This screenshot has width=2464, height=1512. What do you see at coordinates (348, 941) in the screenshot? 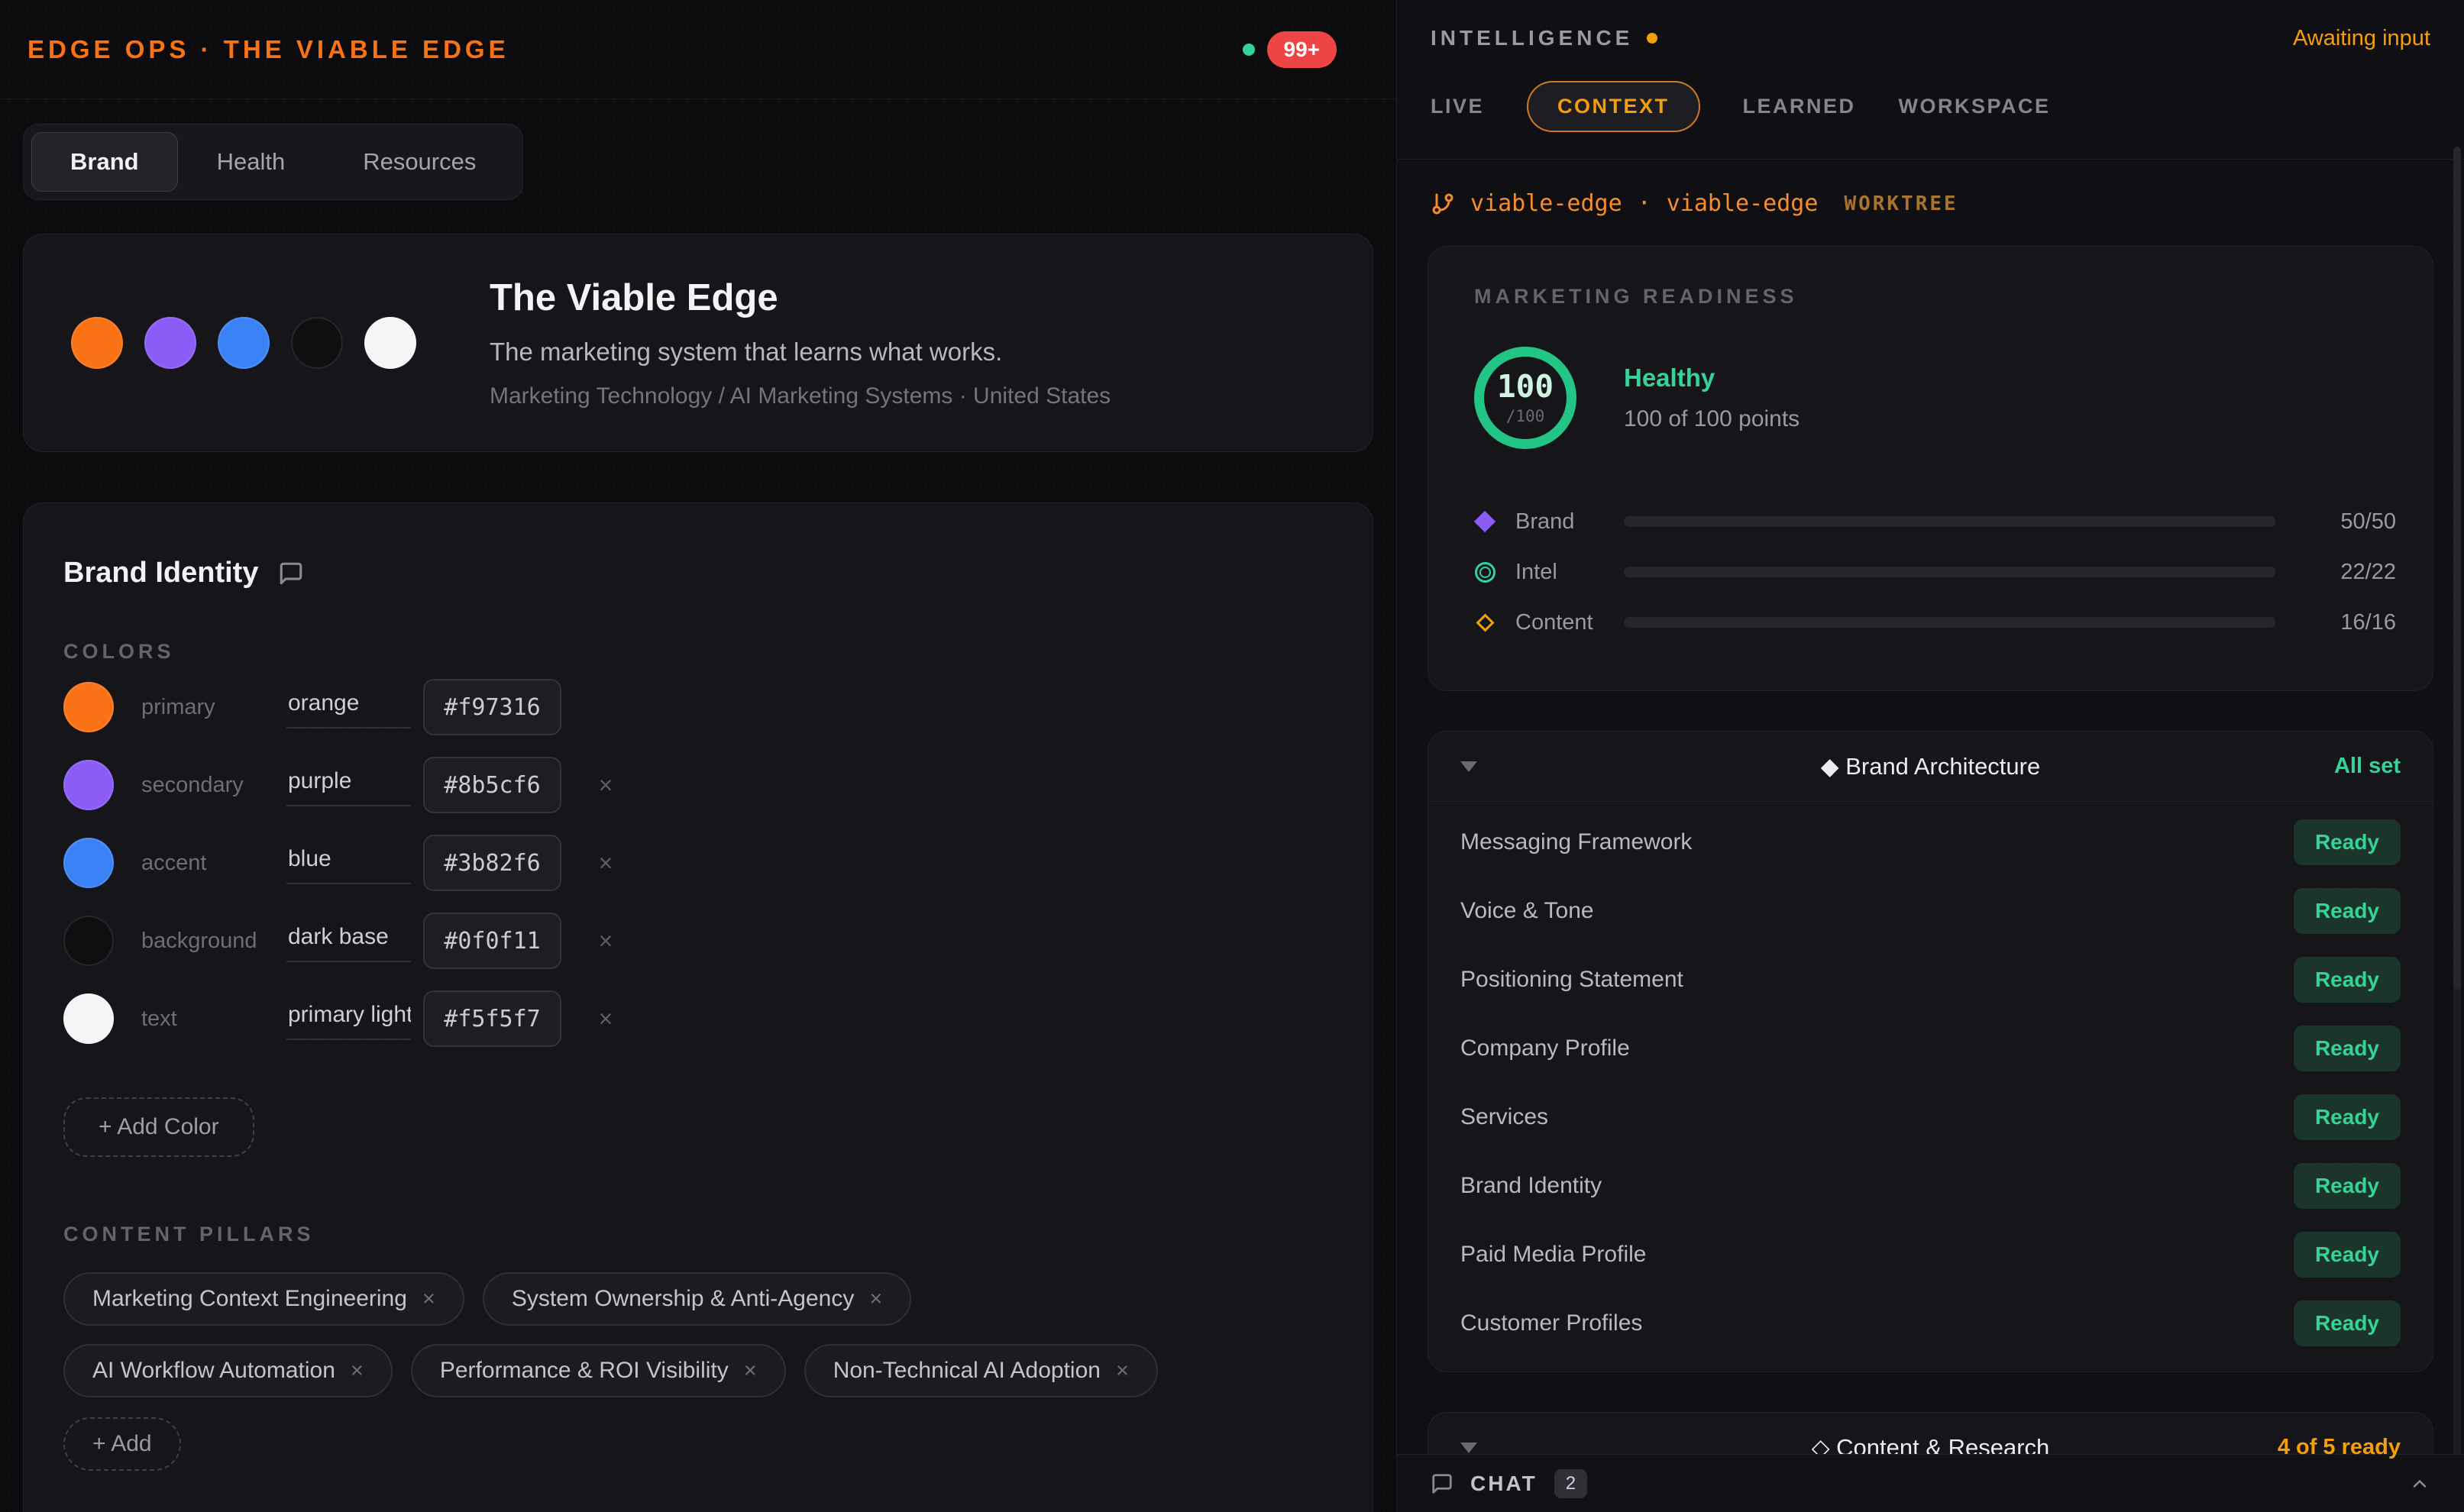
I see `color-name-field: dark base` at bounding box center [348, 941].